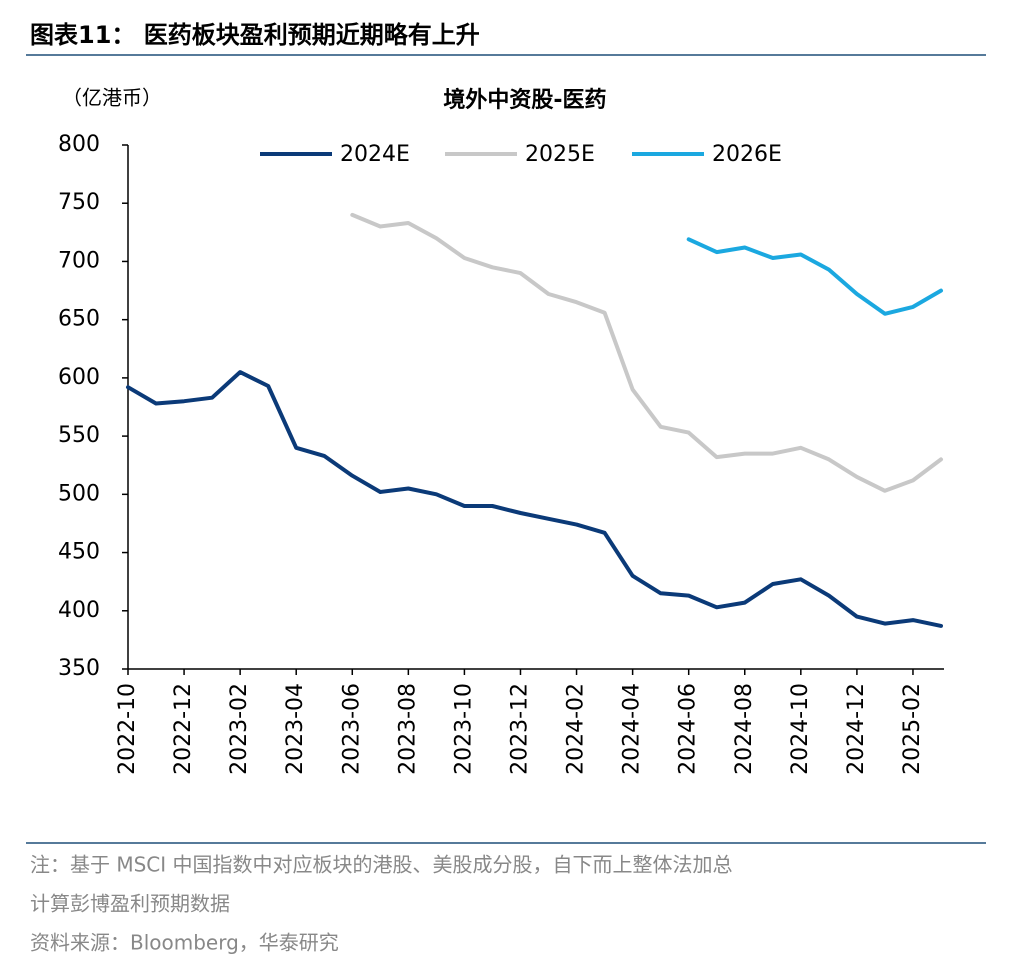  What do you see at coordinates (127, 729) in the screenshot?
I see `x-tick-label: 2022-10` at bounding box center [127, 729].